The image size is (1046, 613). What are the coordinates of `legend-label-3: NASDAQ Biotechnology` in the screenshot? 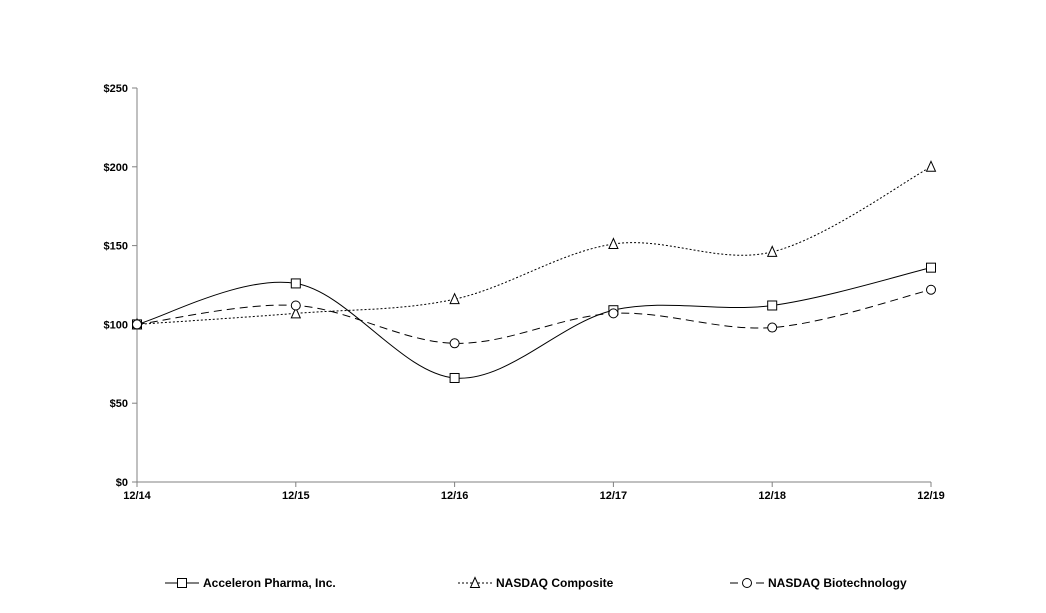 It's located at (837, 583).